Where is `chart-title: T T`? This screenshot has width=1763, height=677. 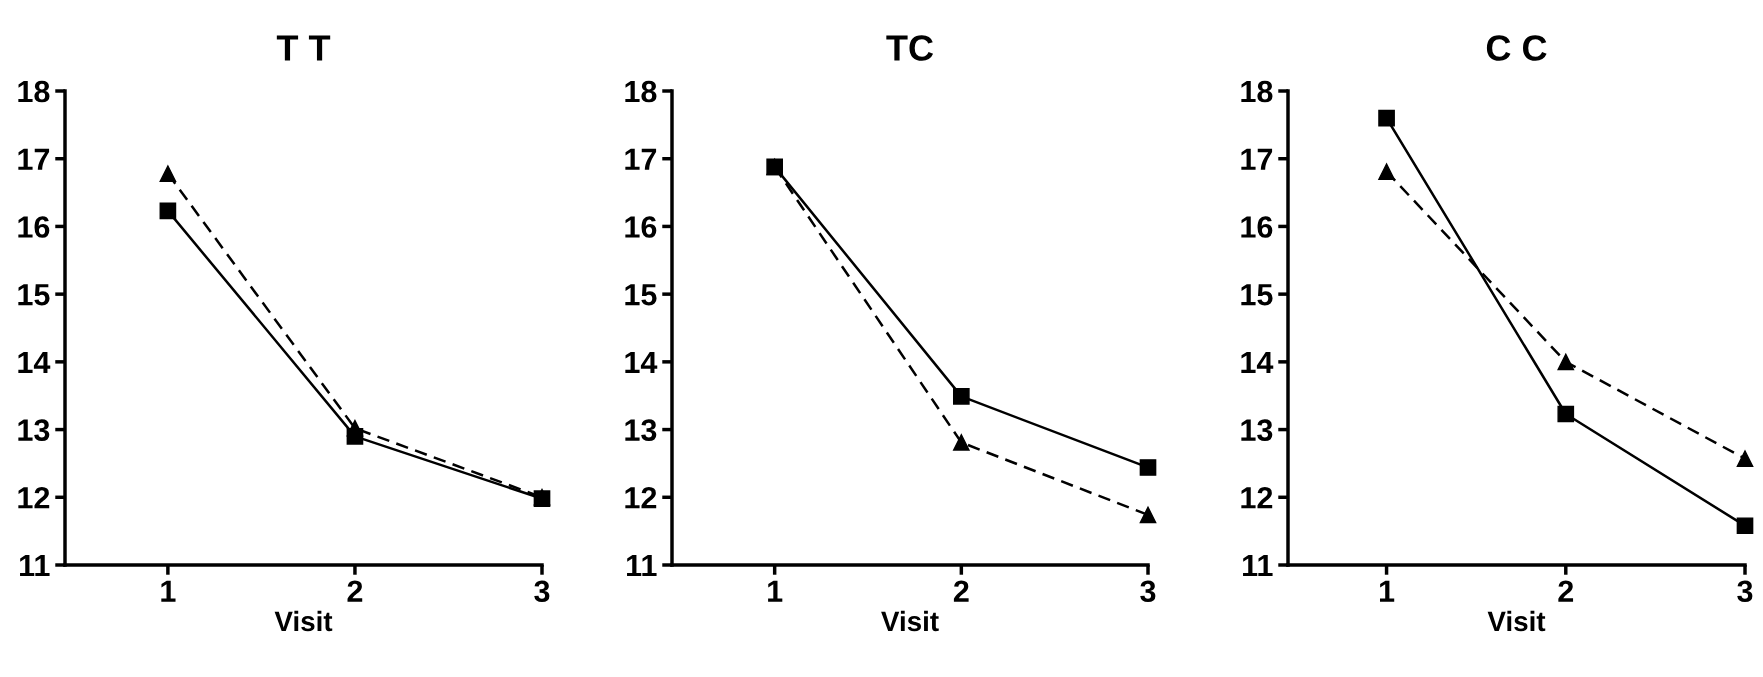
chart-title: T T is located at coordinates (303, 48).